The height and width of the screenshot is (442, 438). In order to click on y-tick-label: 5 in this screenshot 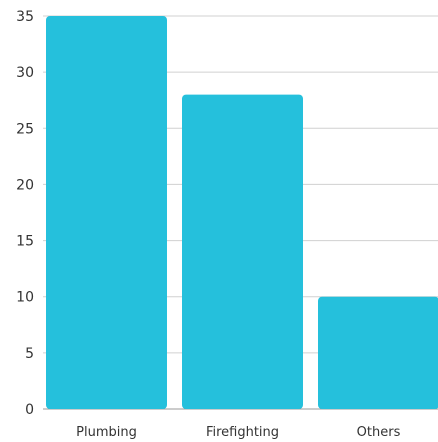, I will do `click(29, 354)`.